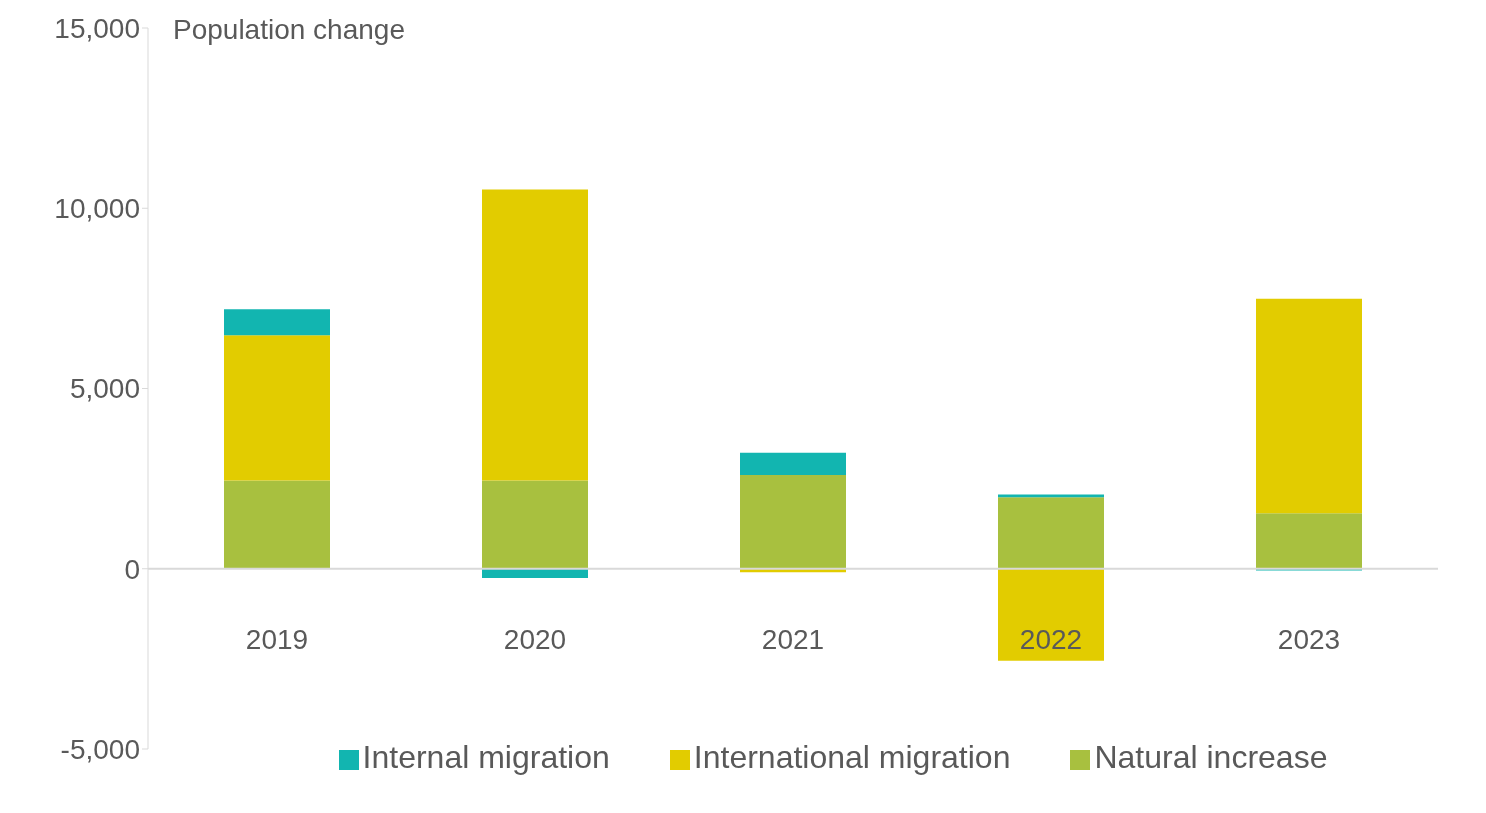  Describe the element at coordinates (104, 389) in the screenshot. I see `y-tick-label: 5,000` at that location.